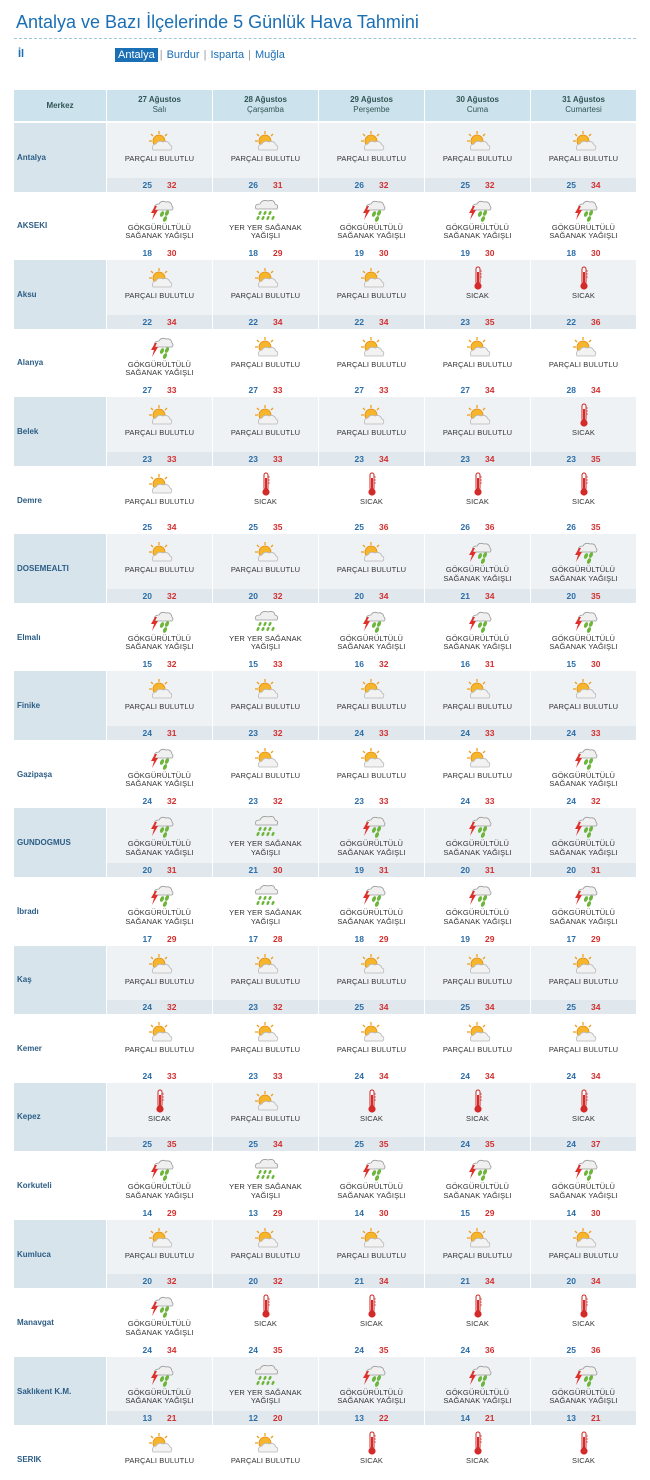  What do you see at coordinates (136, 55) in the screenshot?
I see `tab-antalya: Antalya` at bounding box center [136, 55].